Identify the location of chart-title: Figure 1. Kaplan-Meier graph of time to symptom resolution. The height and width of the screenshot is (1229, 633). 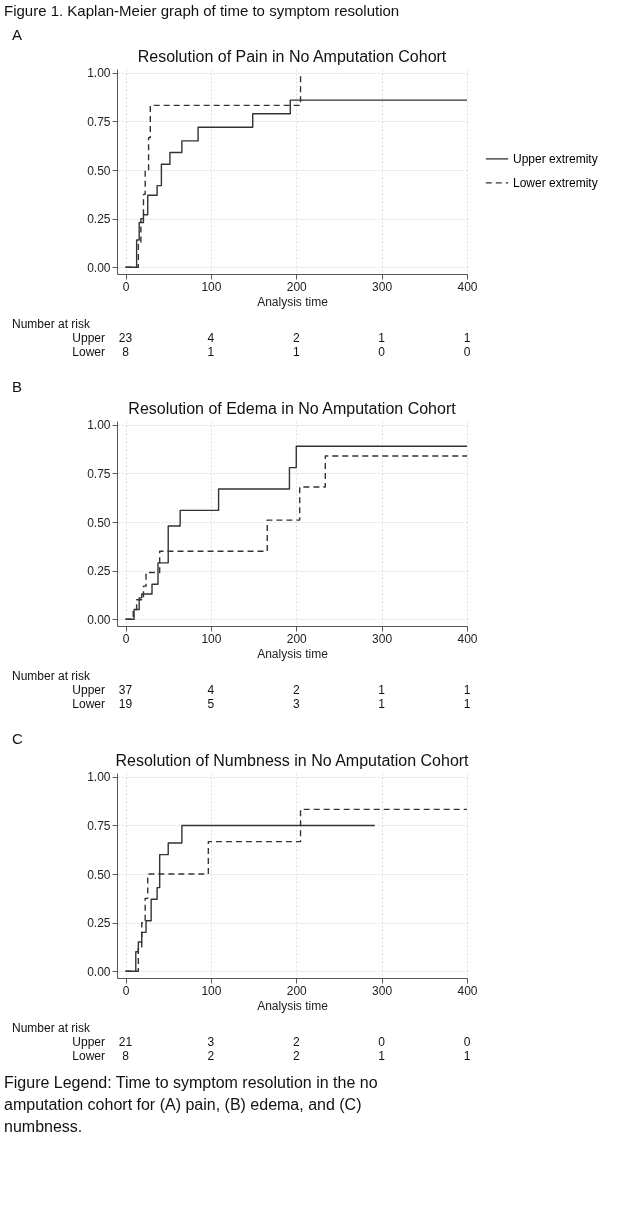
(202, 10).